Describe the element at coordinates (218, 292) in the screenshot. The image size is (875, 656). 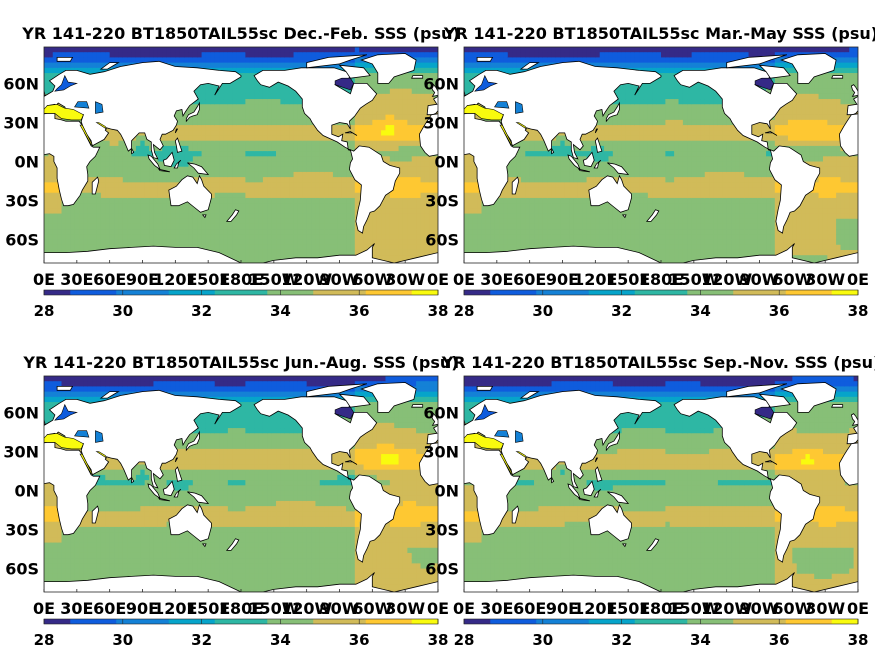
I see `colorbar-segment` at that location.